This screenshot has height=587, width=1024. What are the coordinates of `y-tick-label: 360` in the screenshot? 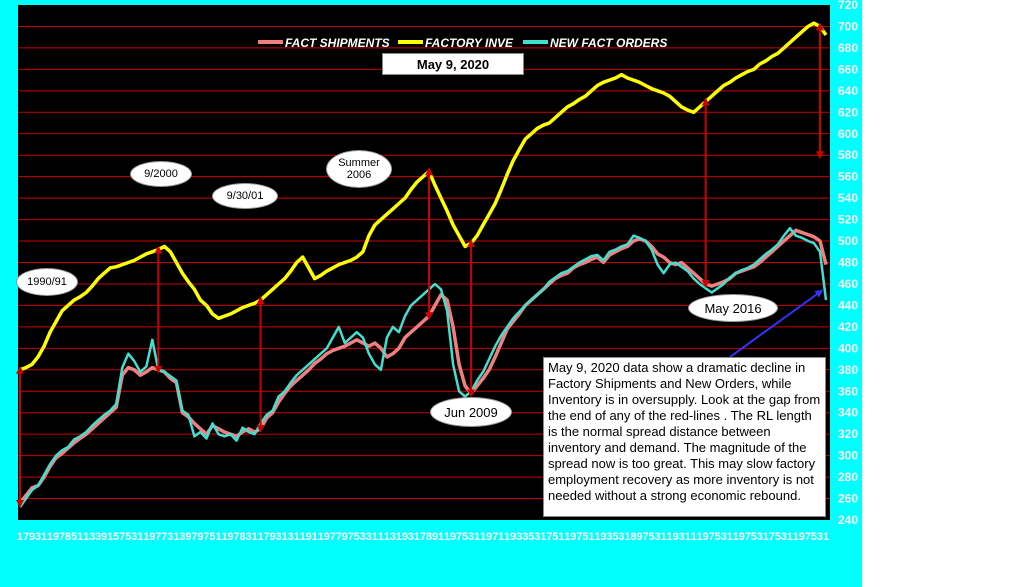 It's located at (848, 391).